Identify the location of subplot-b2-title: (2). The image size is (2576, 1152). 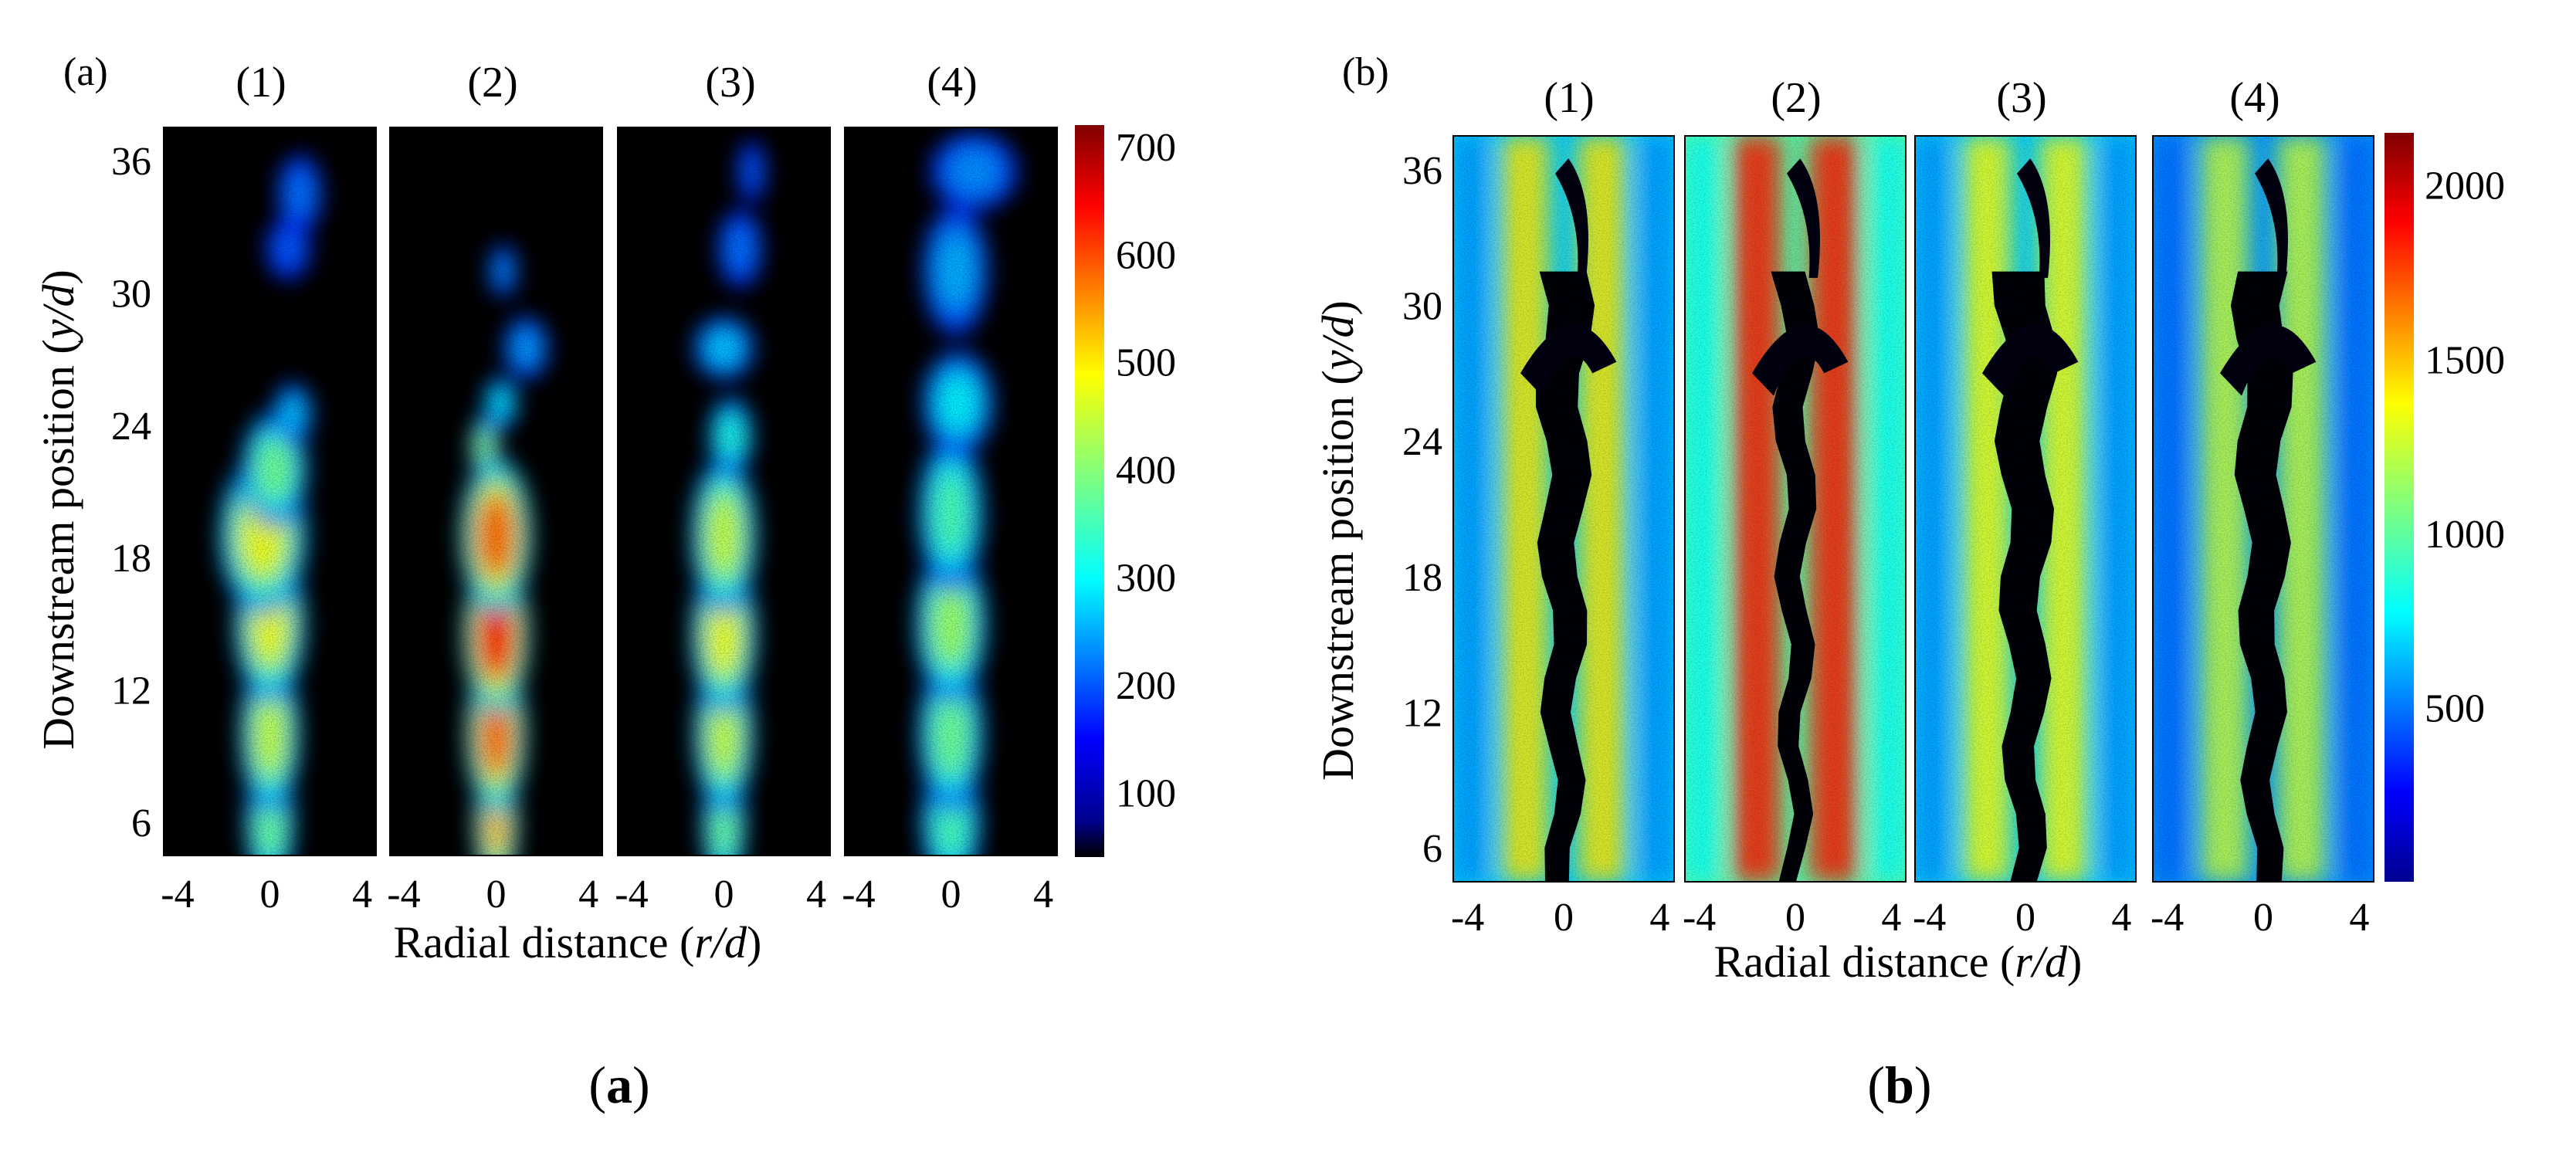
(1796, 98).